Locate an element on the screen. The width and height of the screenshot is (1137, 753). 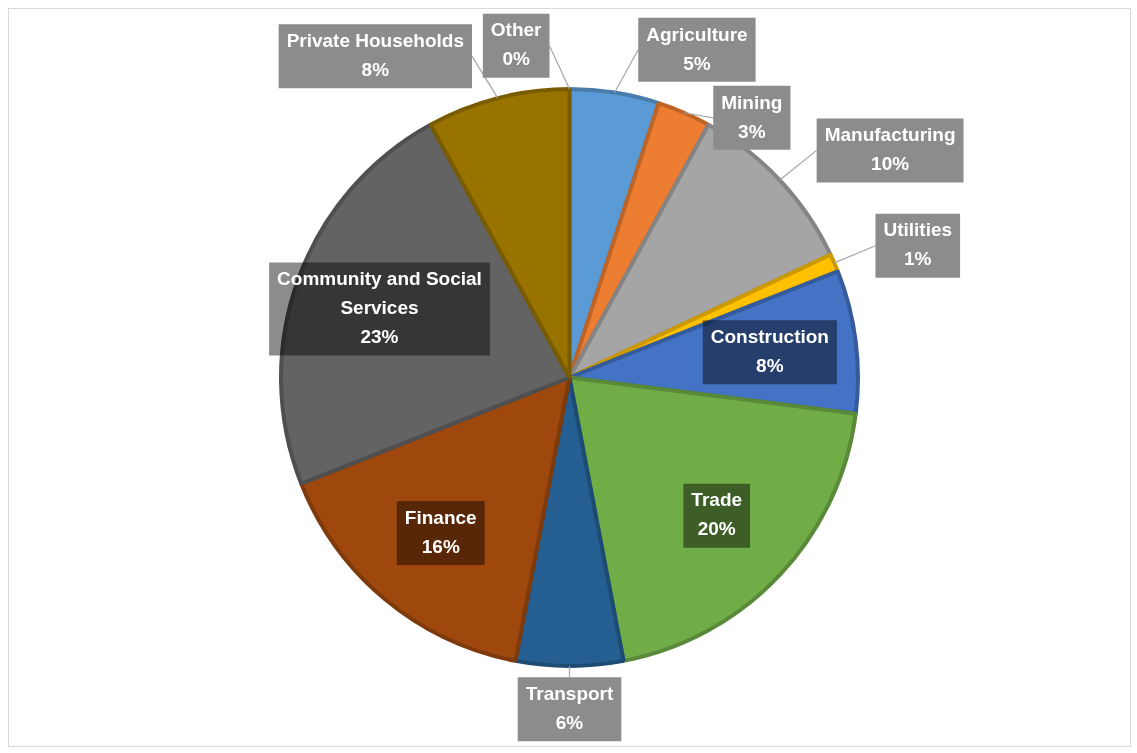
slice-label: Mining is located at coordinates (752, 102).